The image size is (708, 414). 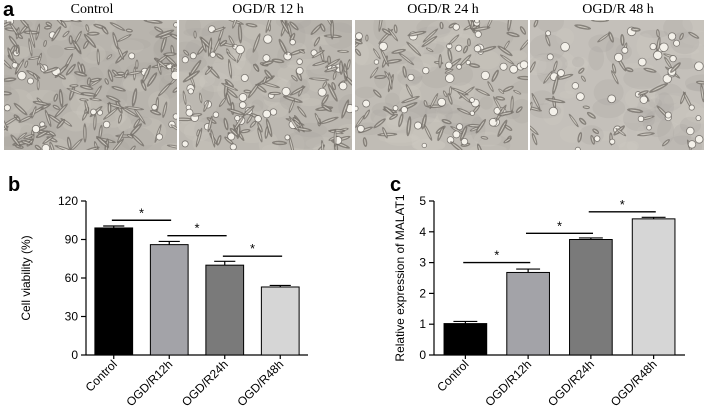 I want to click on micrograph-control, so click(x=90, y=85).